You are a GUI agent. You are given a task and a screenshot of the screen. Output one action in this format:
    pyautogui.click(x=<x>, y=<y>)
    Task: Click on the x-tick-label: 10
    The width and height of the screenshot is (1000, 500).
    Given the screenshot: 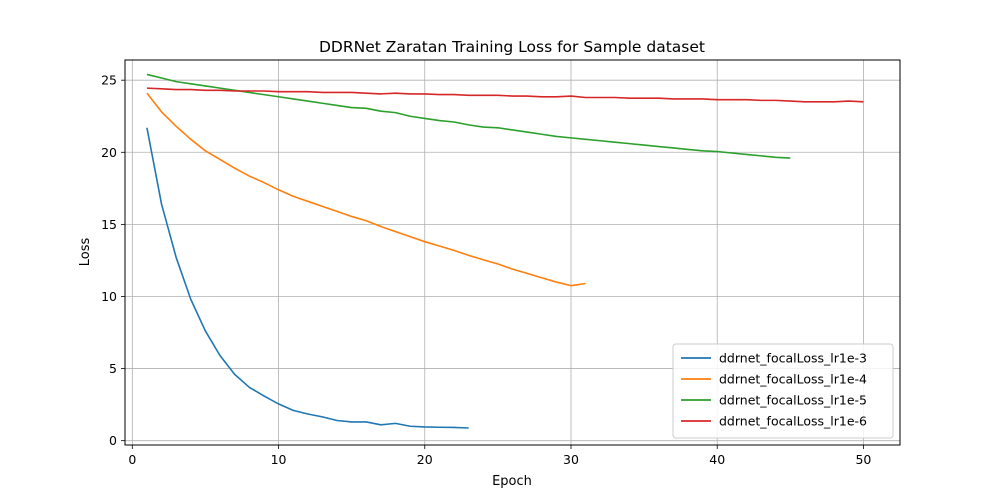 What is the action you would take?
    pyautogui.click(x=279, y=459)
    